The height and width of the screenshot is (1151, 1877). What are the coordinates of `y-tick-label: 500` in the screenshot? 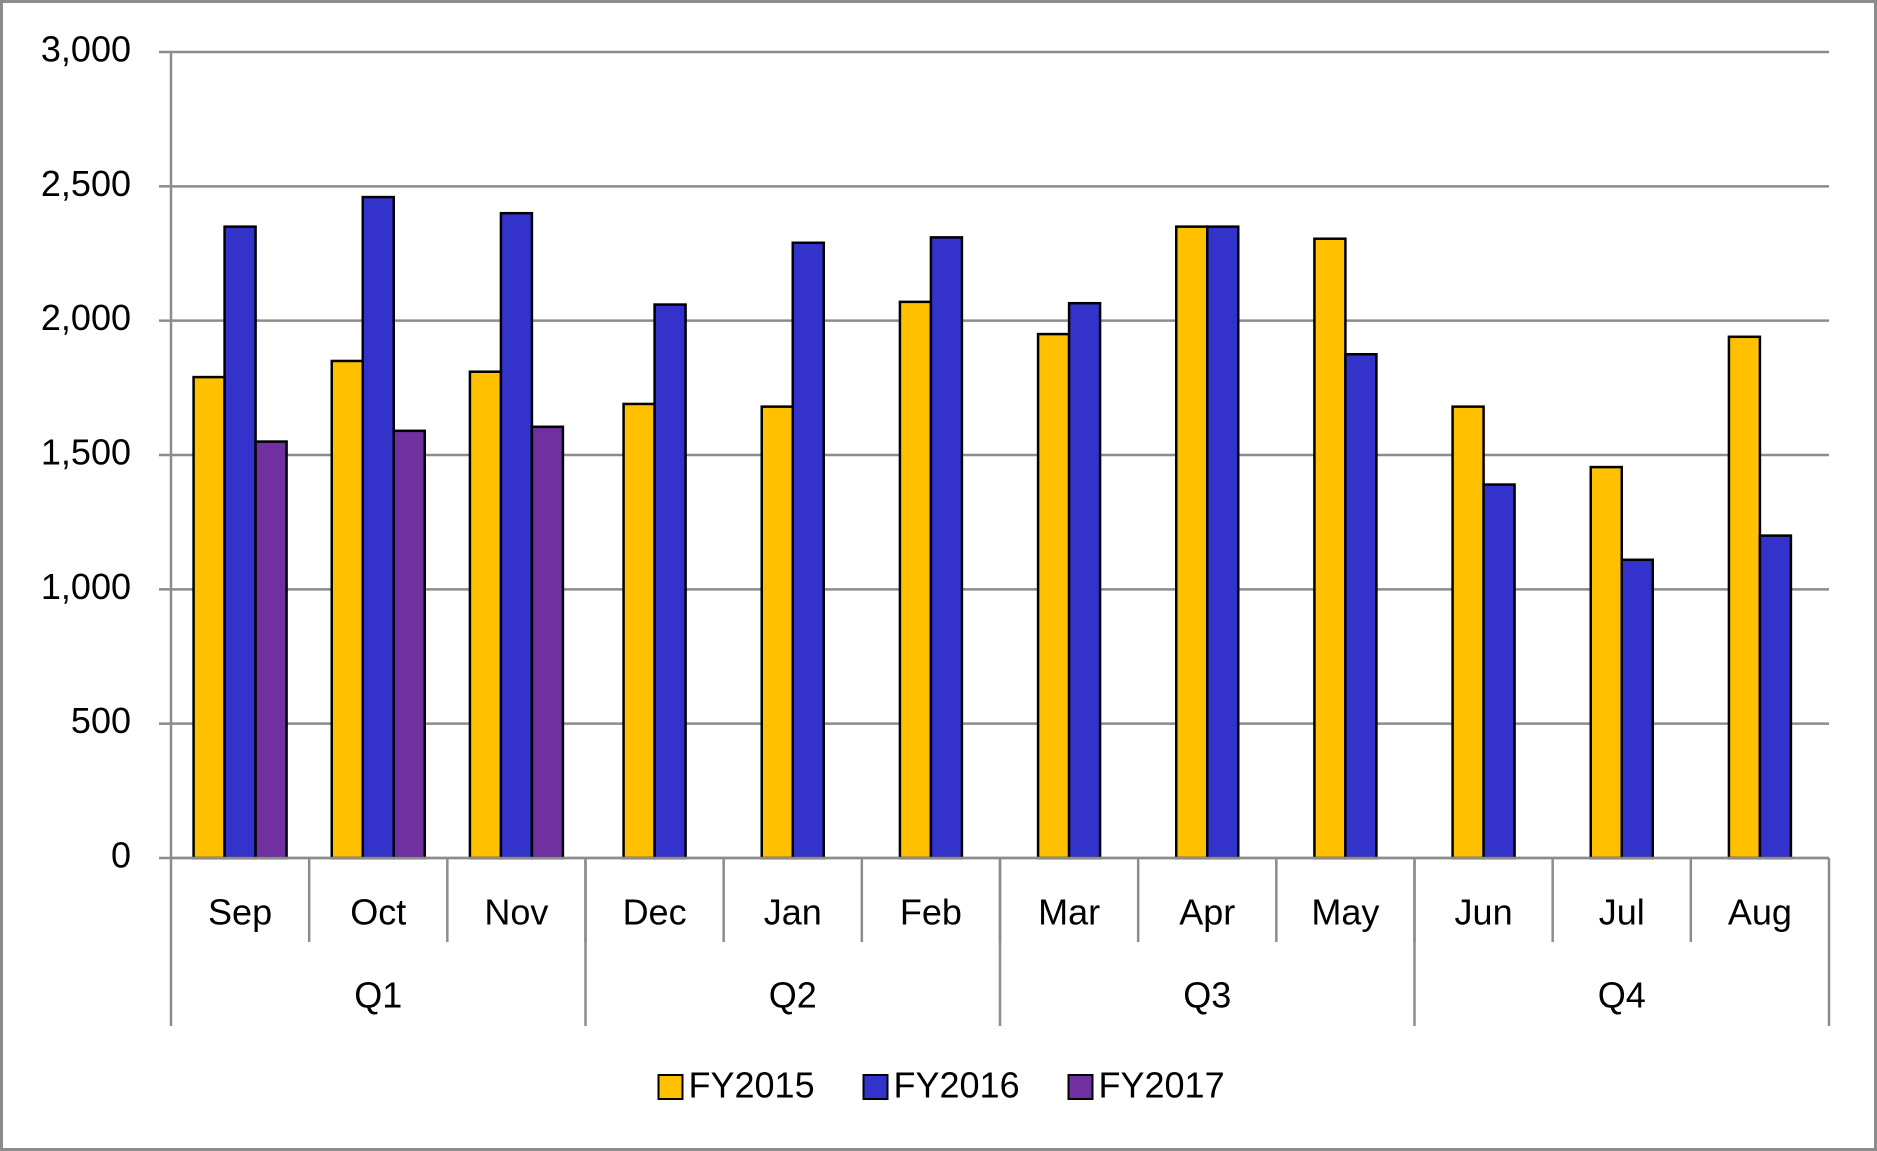 It's located at (101, 720).